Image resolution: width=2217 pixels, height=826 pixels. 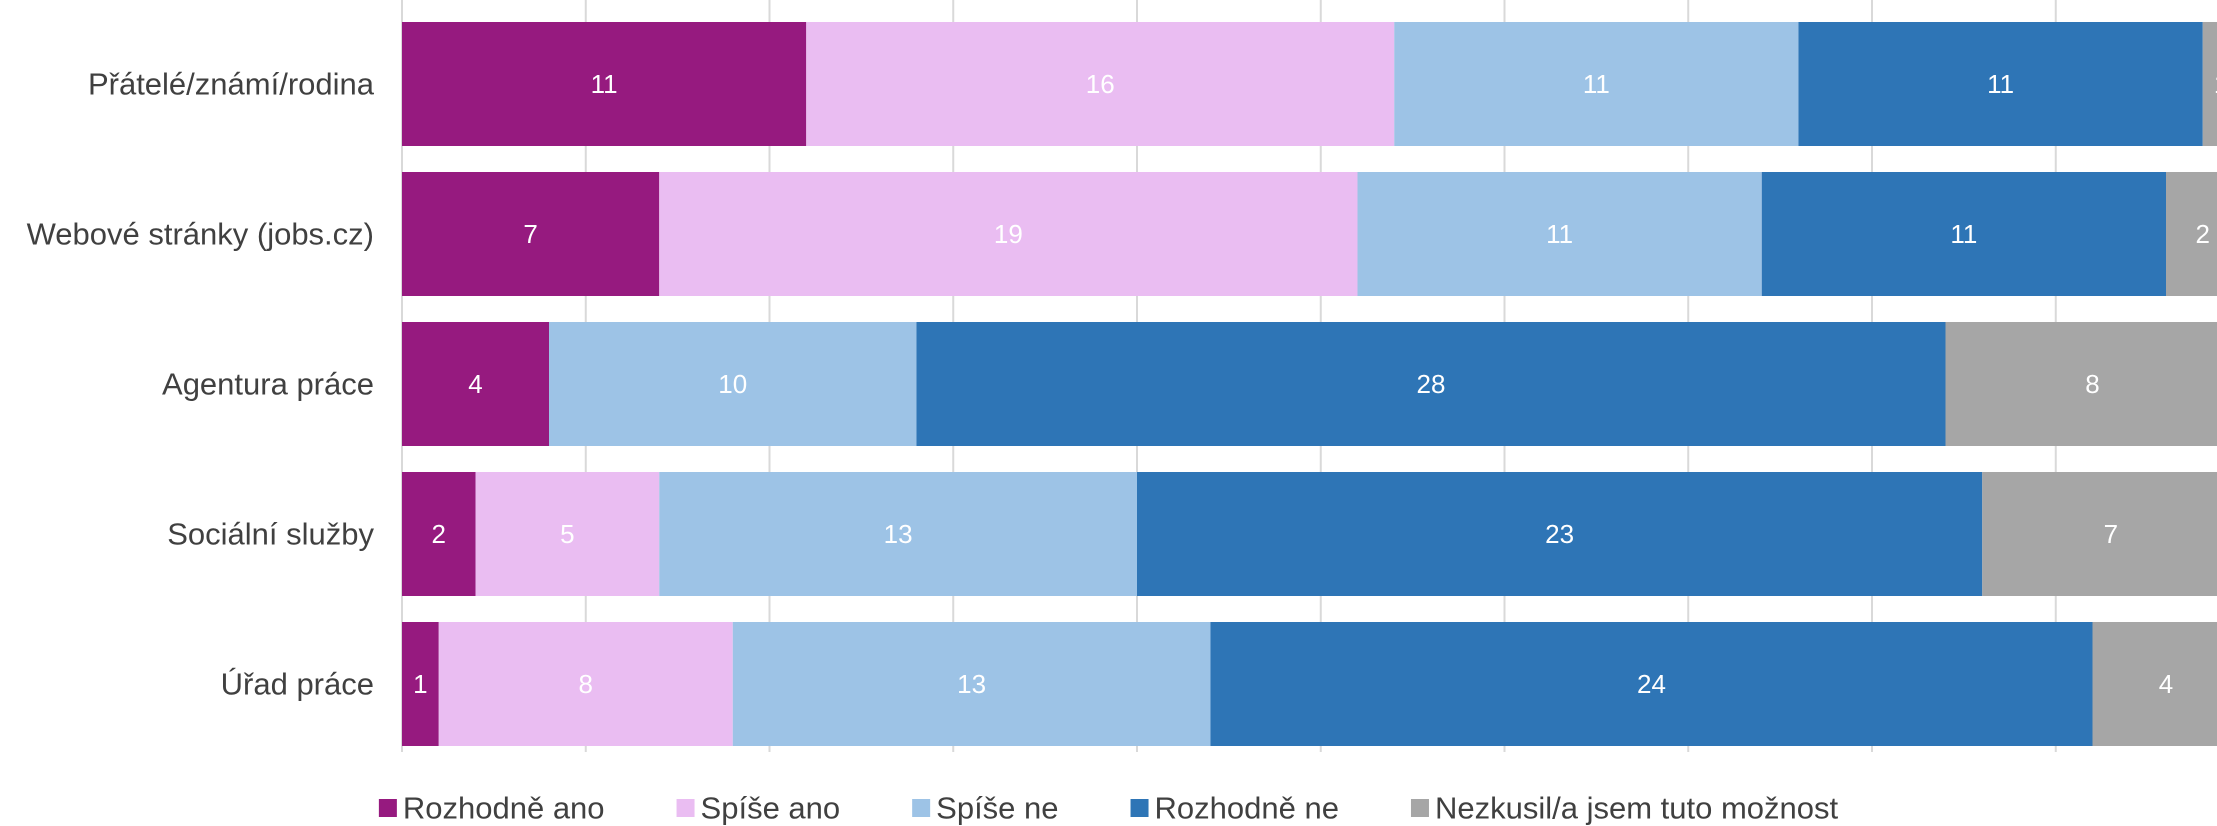 I want to click on bar-urad-prace-nezkusil-a-jsem-tuto-moznost, so click(x=2154, y=684).